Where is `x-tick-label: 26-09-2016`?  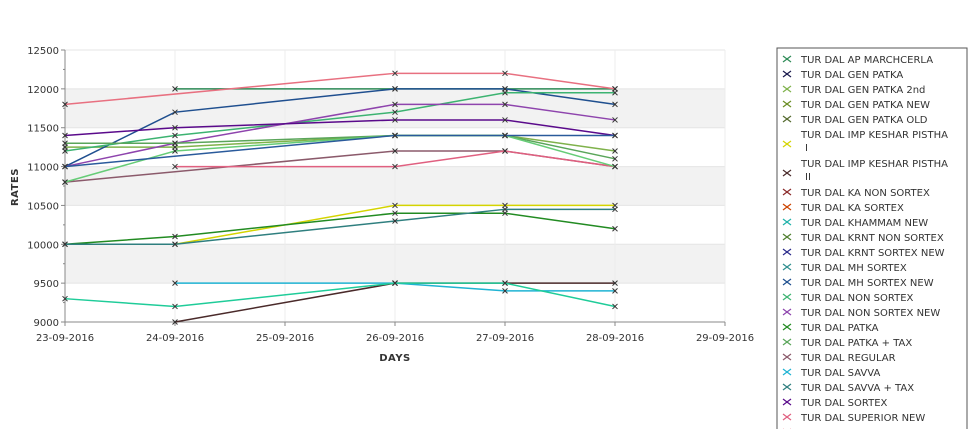
x-tick-label: 26-09-2016 is located at coordinates (395, 338).